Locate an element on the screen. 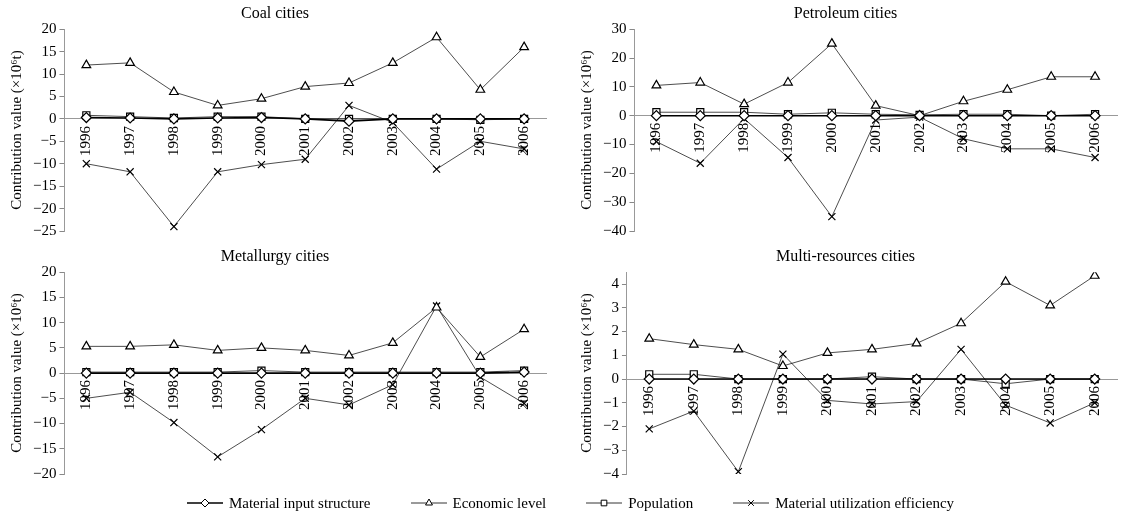 Image resolution: width=1141 pixels, height=522 pixels. legend-label: Material utilization efficiency is located at coordinates (865, 503).